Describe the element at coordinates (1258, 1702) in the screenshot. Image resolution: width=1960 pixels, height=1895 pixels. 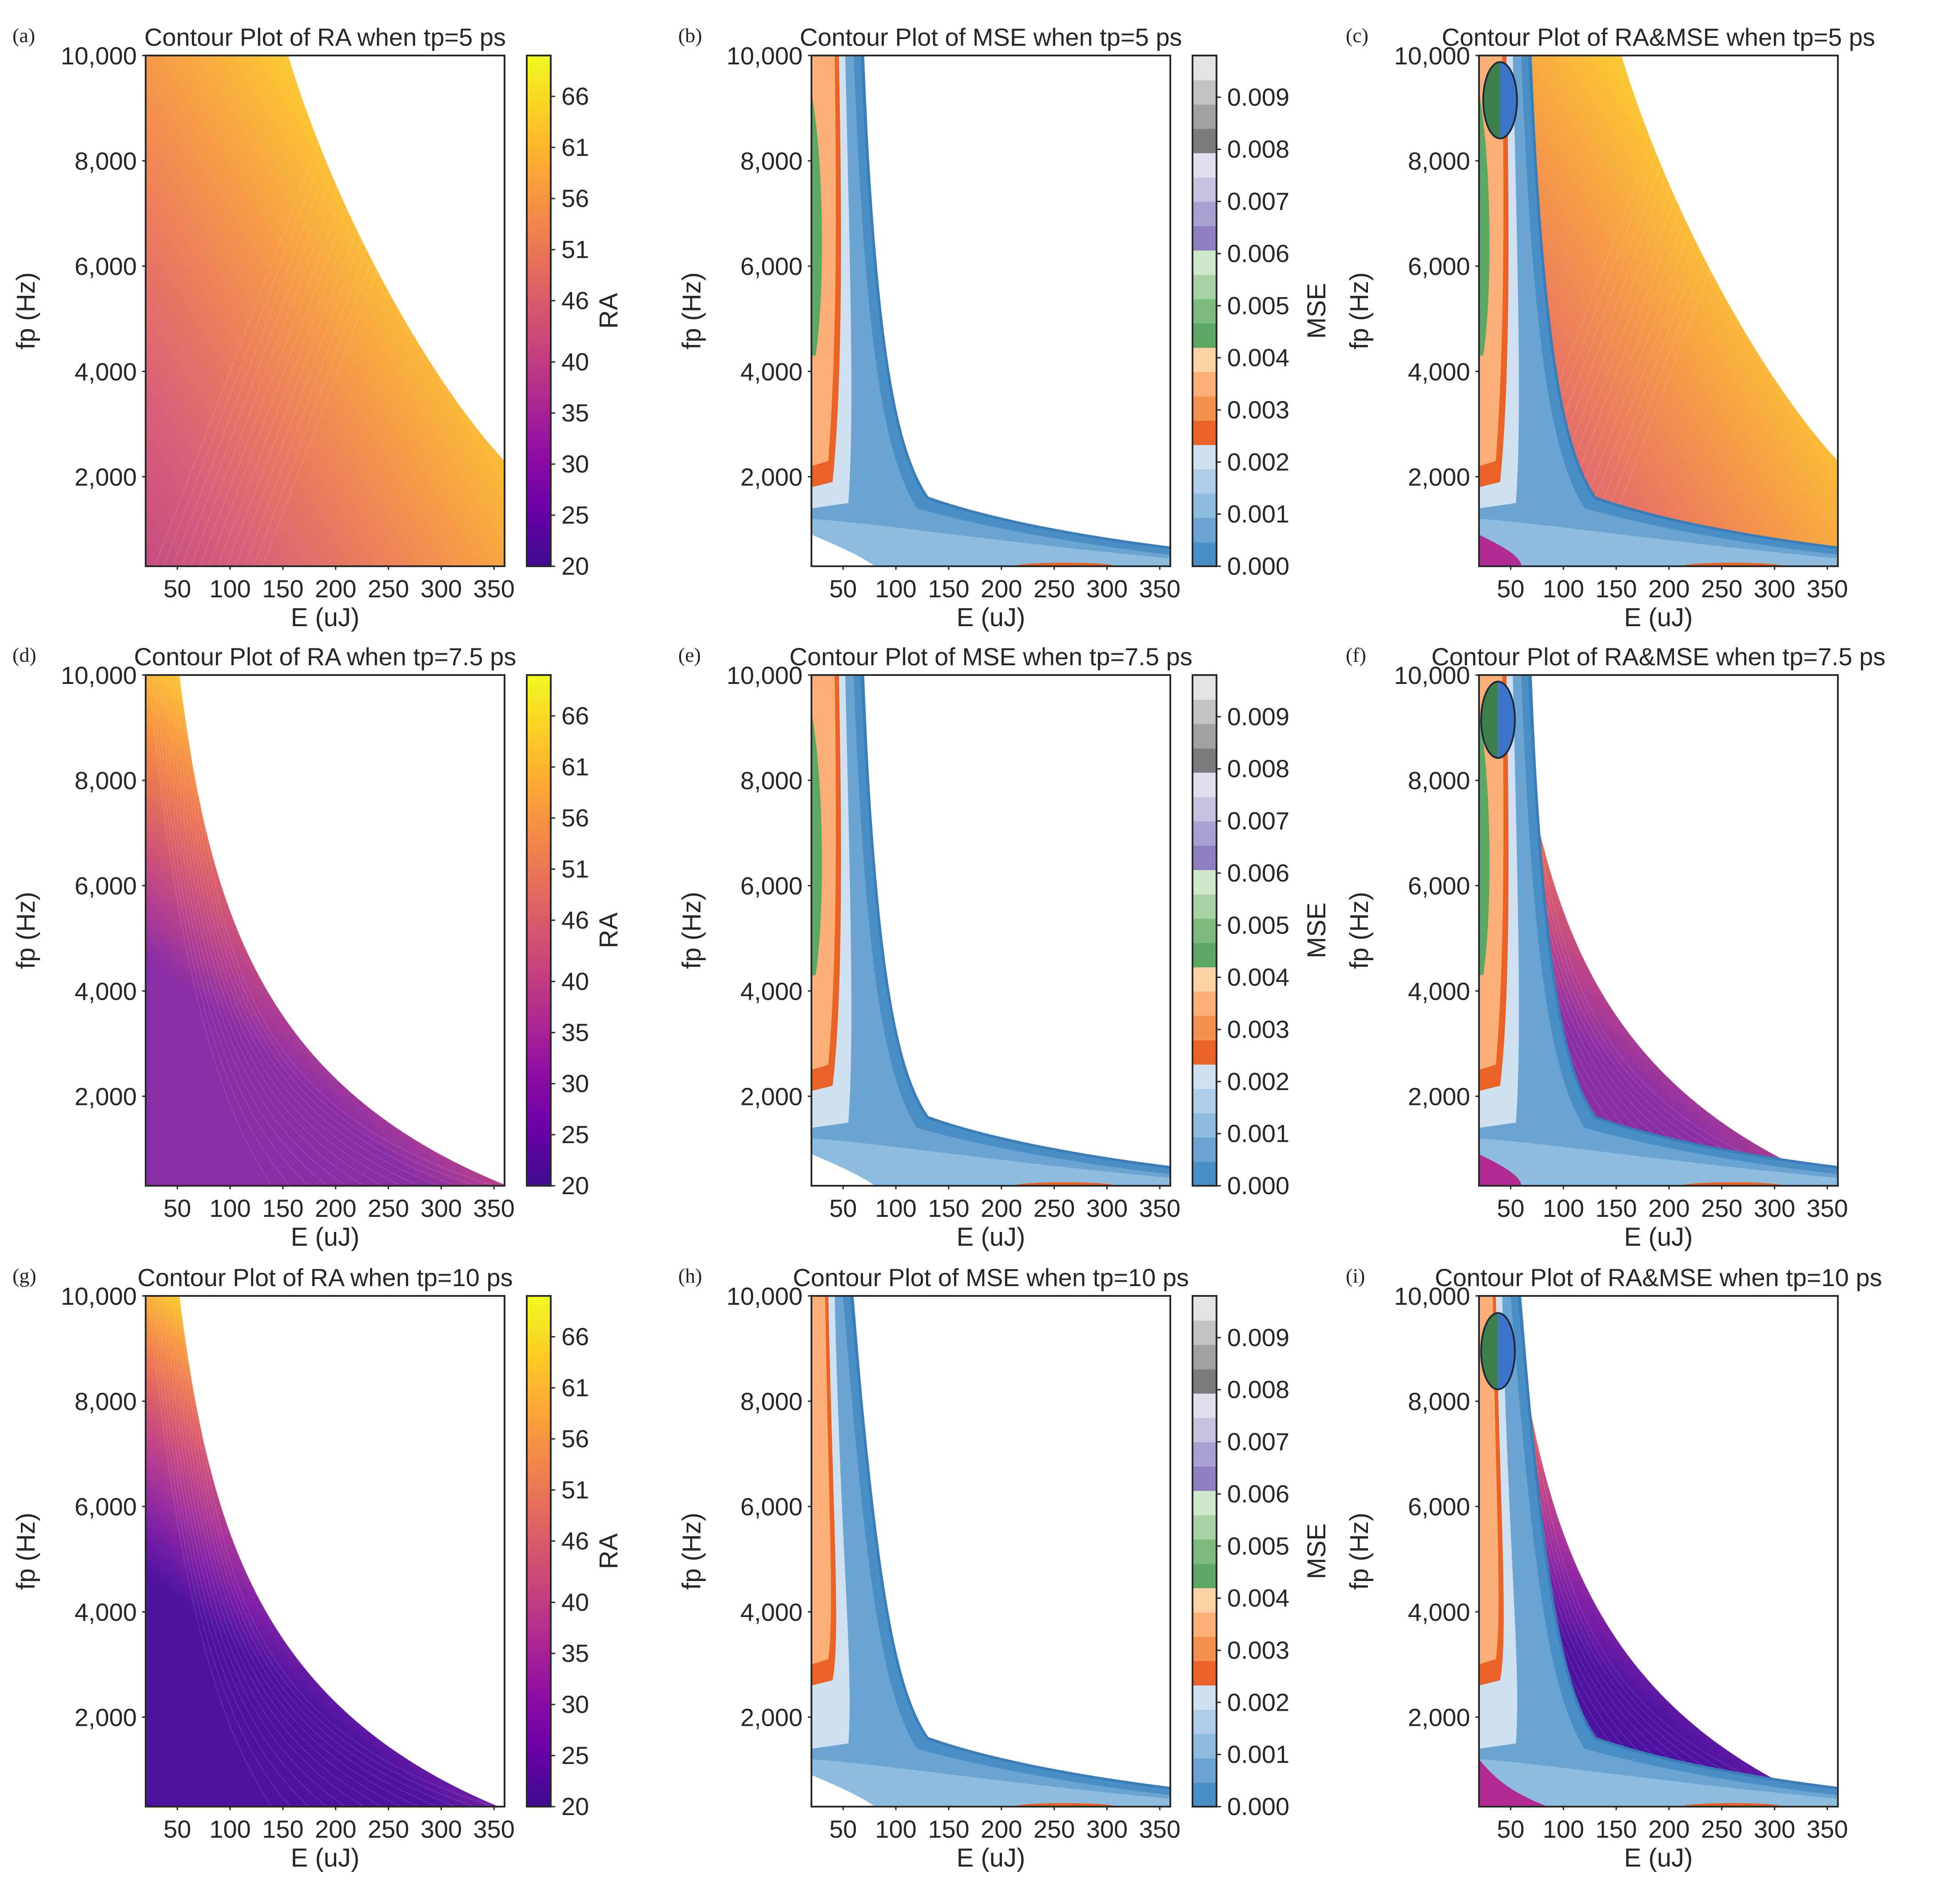
I see `colorbar-tick-label: 0.002` at that location.